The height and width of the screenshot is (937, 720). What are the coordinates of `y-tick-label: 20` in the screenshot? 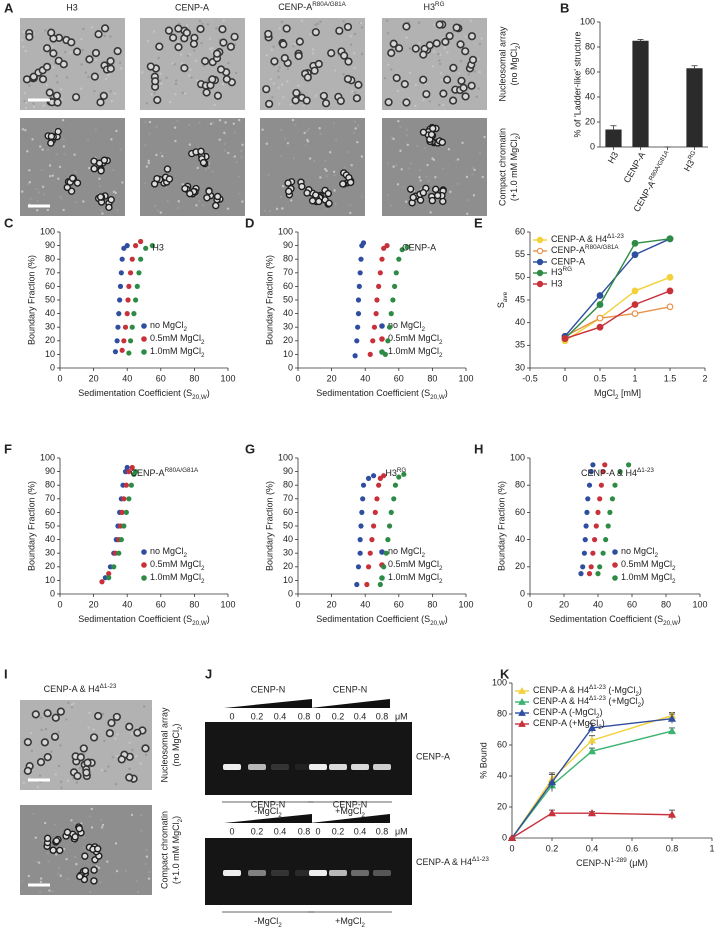 It's located at (50, 566).